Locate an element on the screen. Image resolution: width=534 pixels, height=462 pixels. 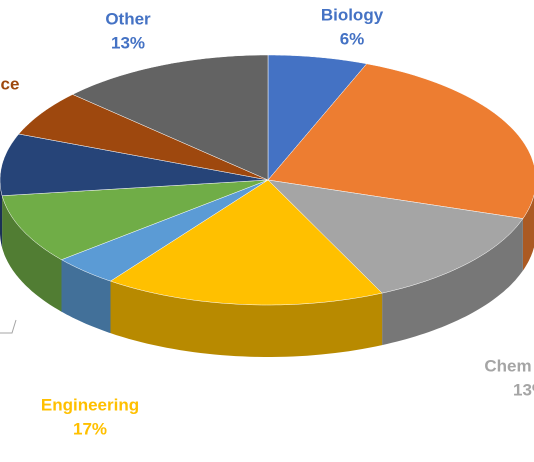
slice-value-label: 17% is located at coordinates (90, 428).